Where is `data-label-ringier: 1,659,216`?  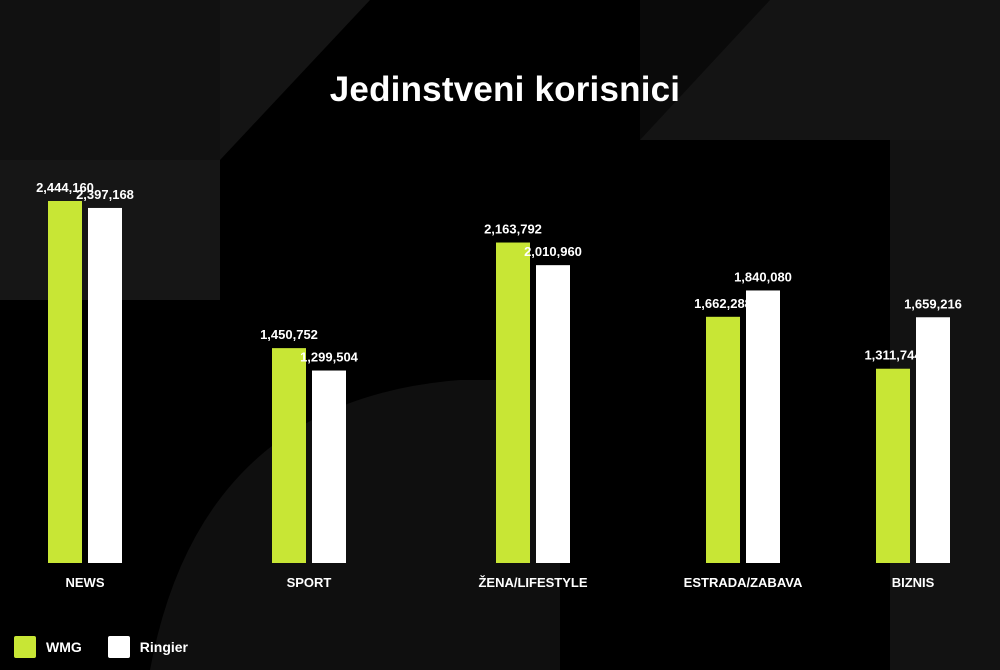 data-label-ringier: 1,659,216 is located at coordinates (933, 303).